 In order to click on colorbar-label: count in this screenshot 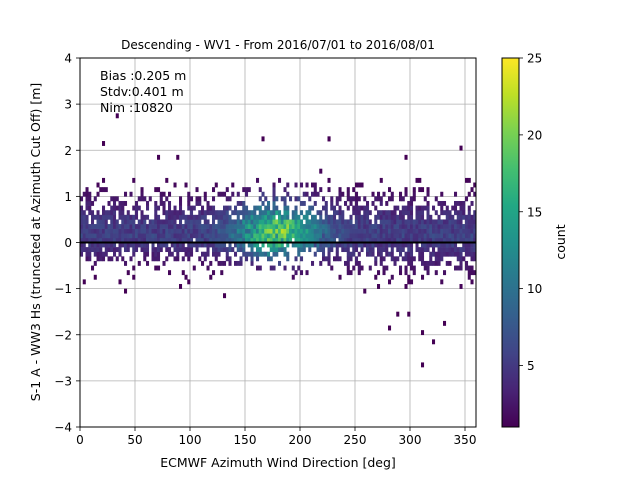, I will do `click(560, 241)`.